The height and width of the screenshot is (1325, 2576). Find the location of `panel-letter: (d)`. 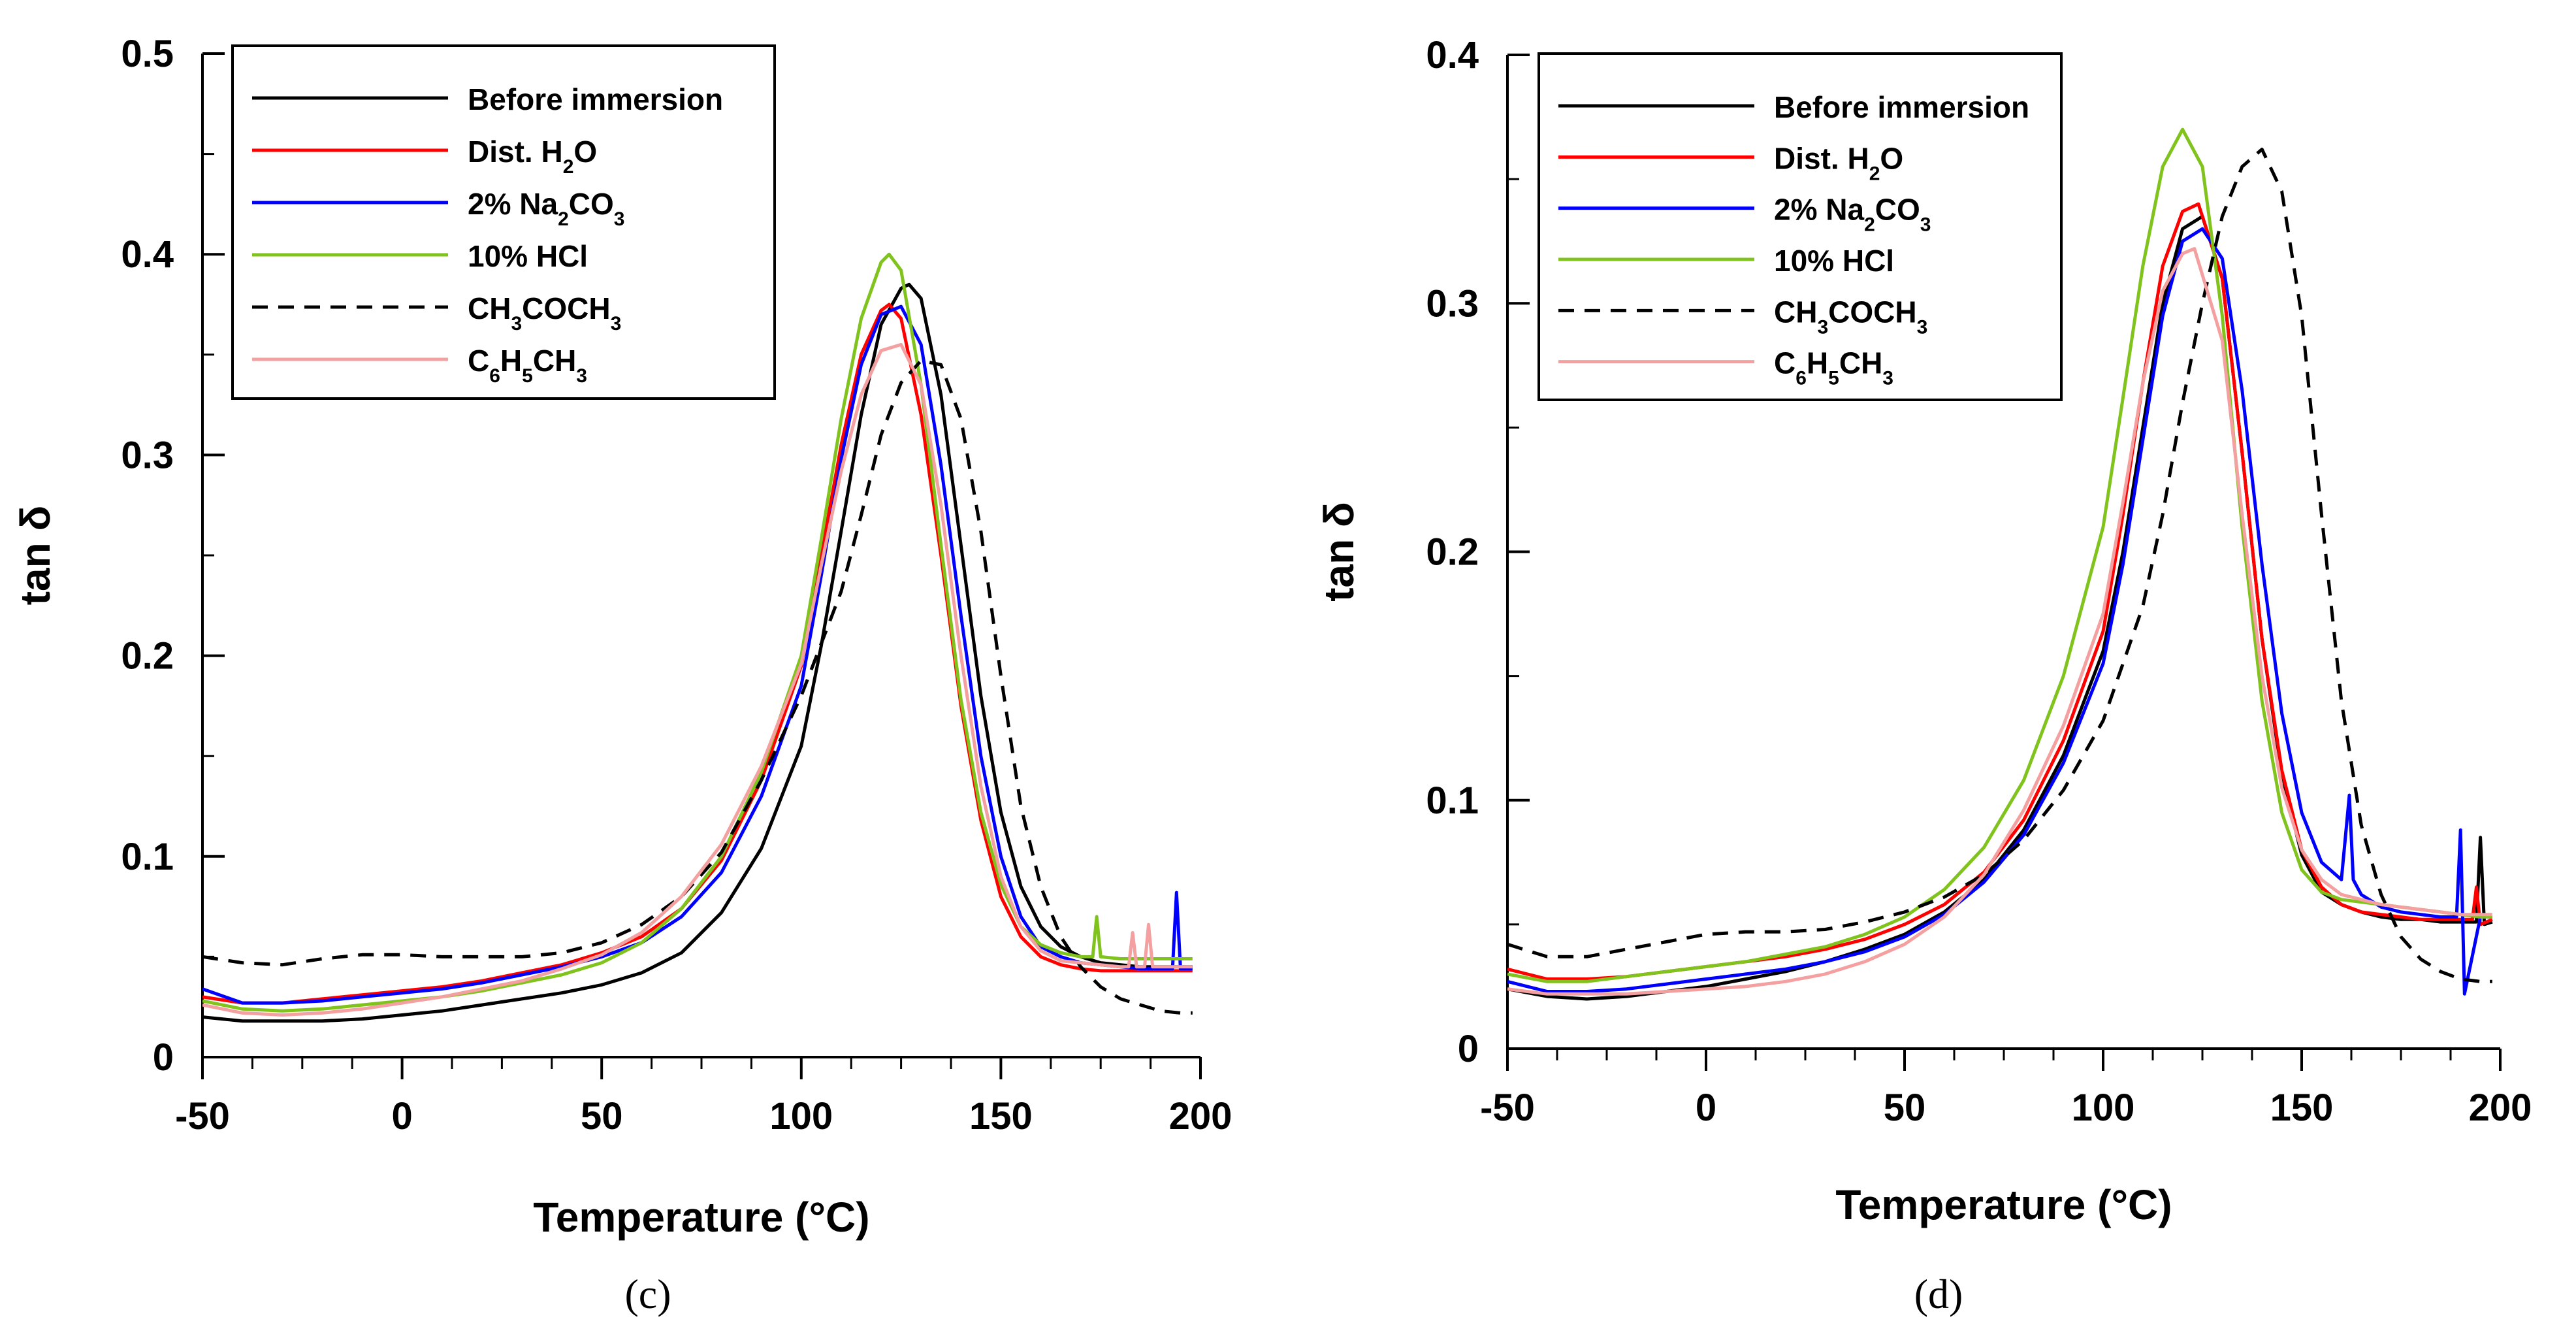

panel-letter: (d) is located at coordinates (1938, 1294).